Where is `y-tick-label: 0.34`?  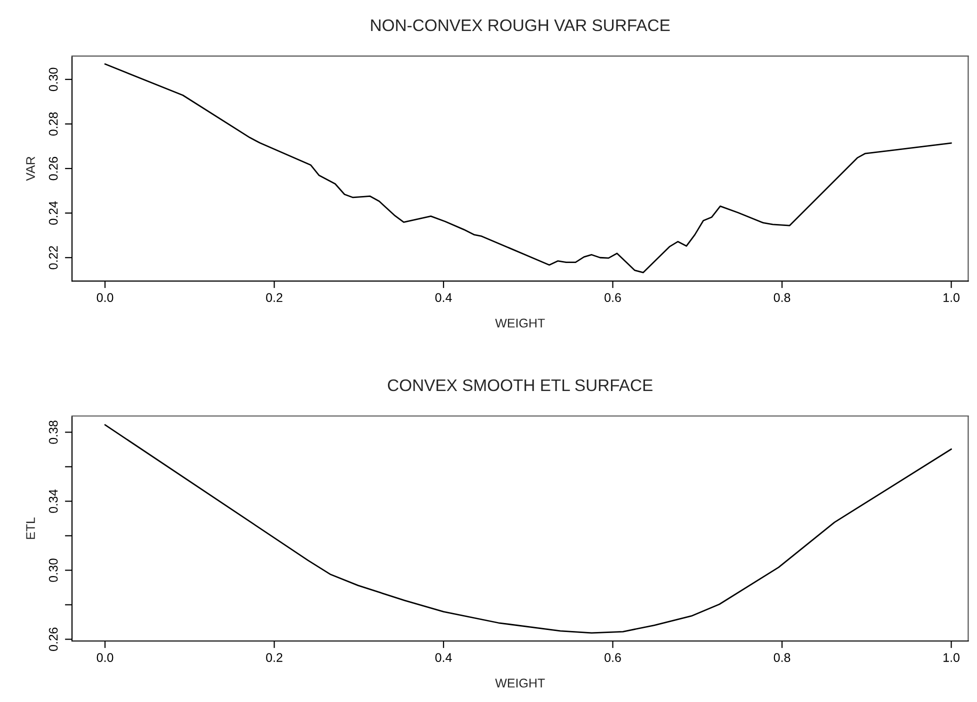
y-tick-label: 0.34 is located at coordinates (53, 501).